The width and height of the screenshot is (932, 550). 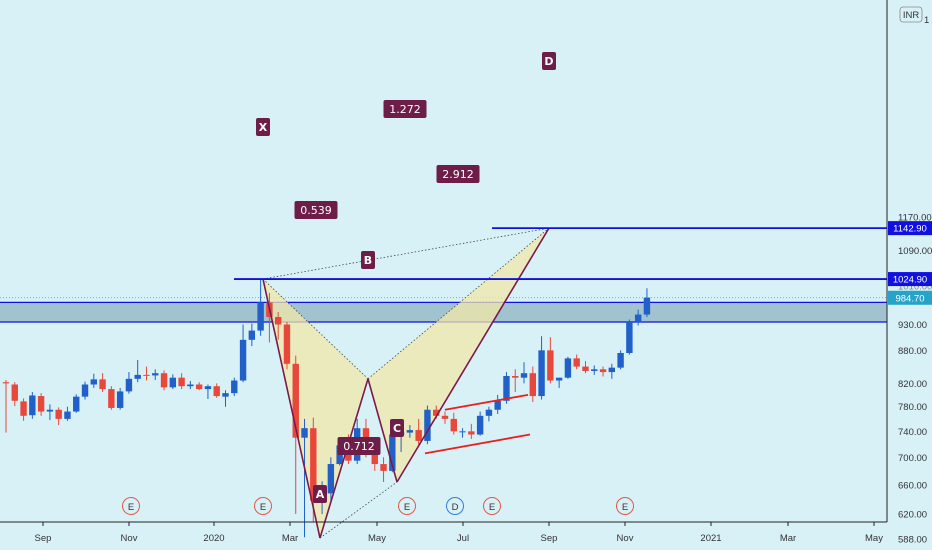 I want to click on point-label-a: A, so click(x=320, y=494).